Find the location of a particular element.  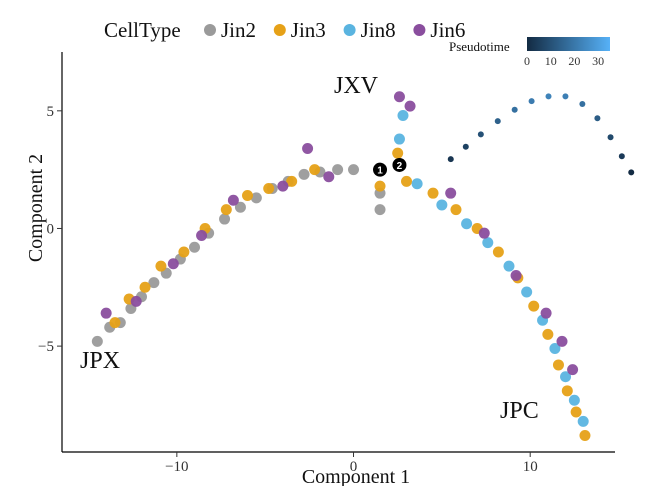

pseudotime-inset: Pseudotime 0 10 20 30 is located at coordinates (541, 106).